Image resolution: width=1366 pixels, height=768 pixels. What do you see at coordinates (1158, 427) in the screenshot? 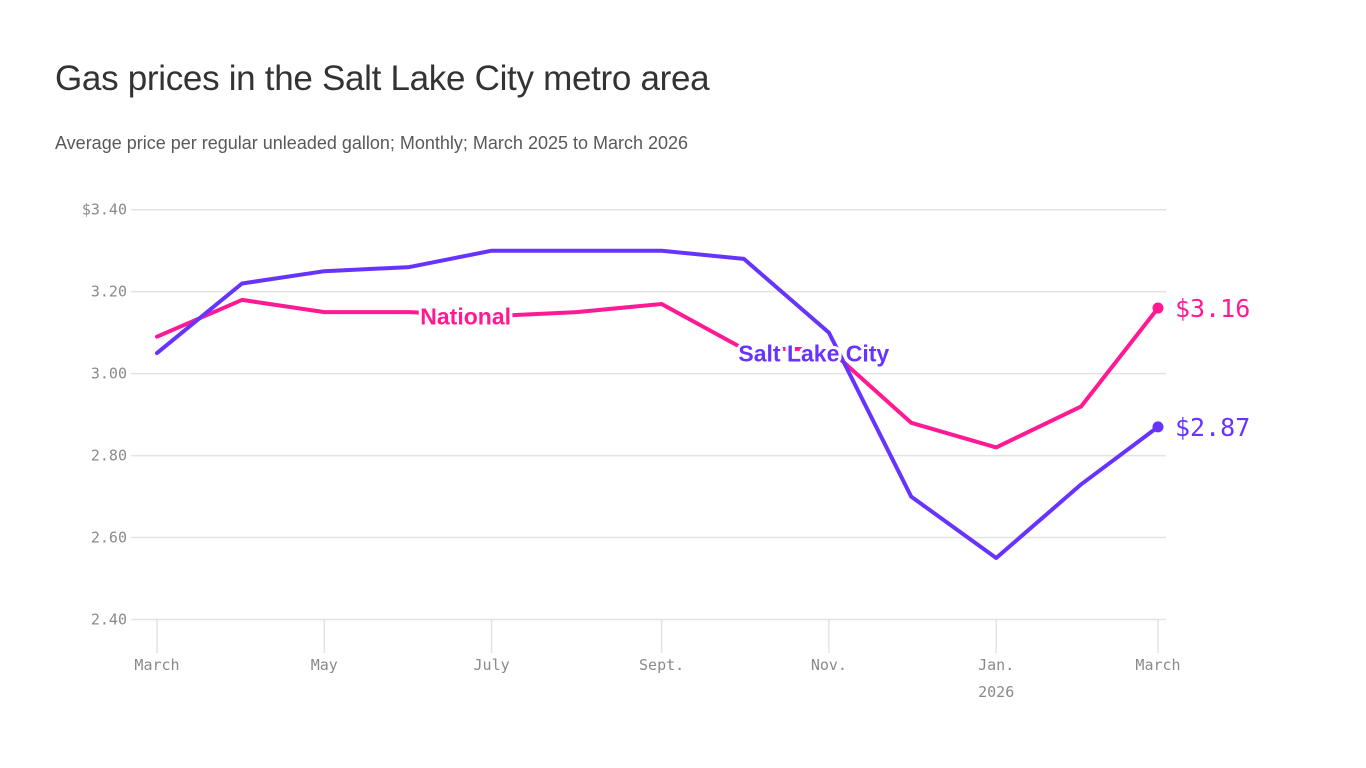
I see `end-point-salt-lake-city` at bounding box center [1158, 427].